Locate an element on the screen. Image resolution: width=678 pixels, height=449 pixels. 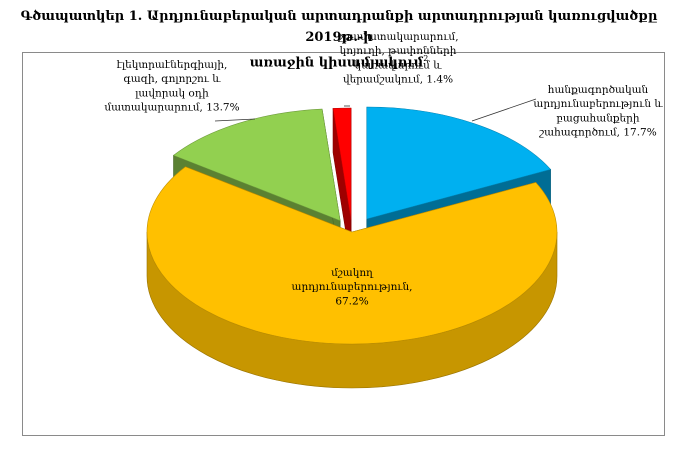
data-label-2: մշակող արդյունաբերություն, 67.2% is located at coordinates (352, 287).